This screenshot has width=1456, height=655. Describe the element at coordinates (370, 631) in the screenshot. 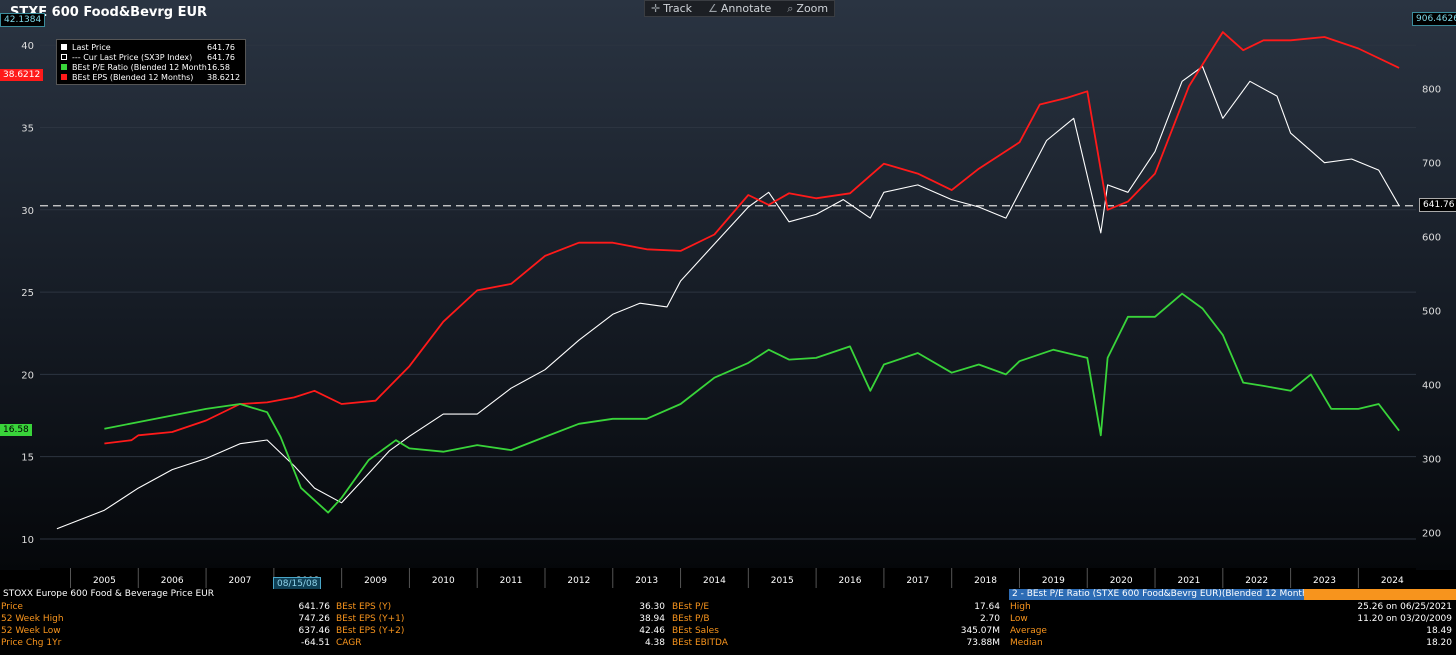

I see `stat-label: BEst EPS (Y+2)` at that location.